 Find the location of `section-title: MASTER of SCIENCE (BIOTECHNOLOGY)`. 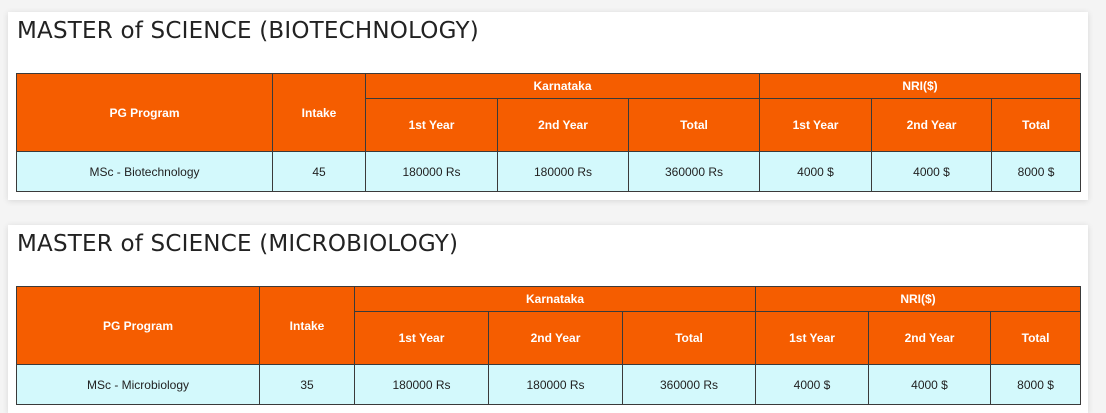

section-title: MASTER of SCIENCE (BIOTECHNOLOGY) is located at coordinates (248, 31).